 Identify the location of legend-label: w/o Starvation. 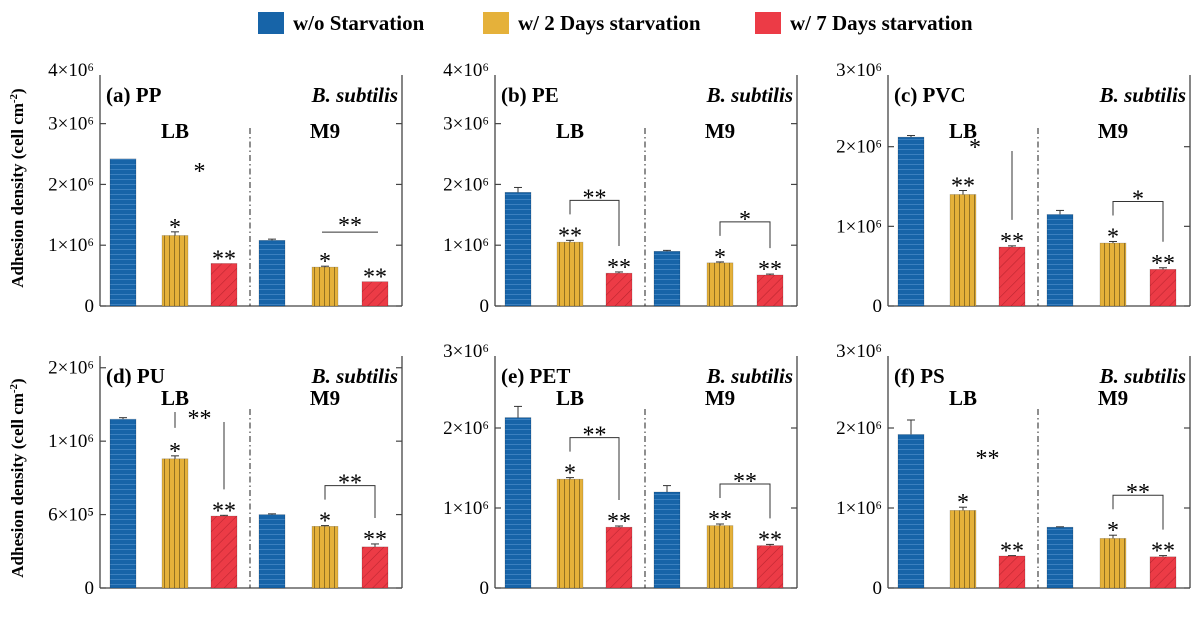
(359, 23).